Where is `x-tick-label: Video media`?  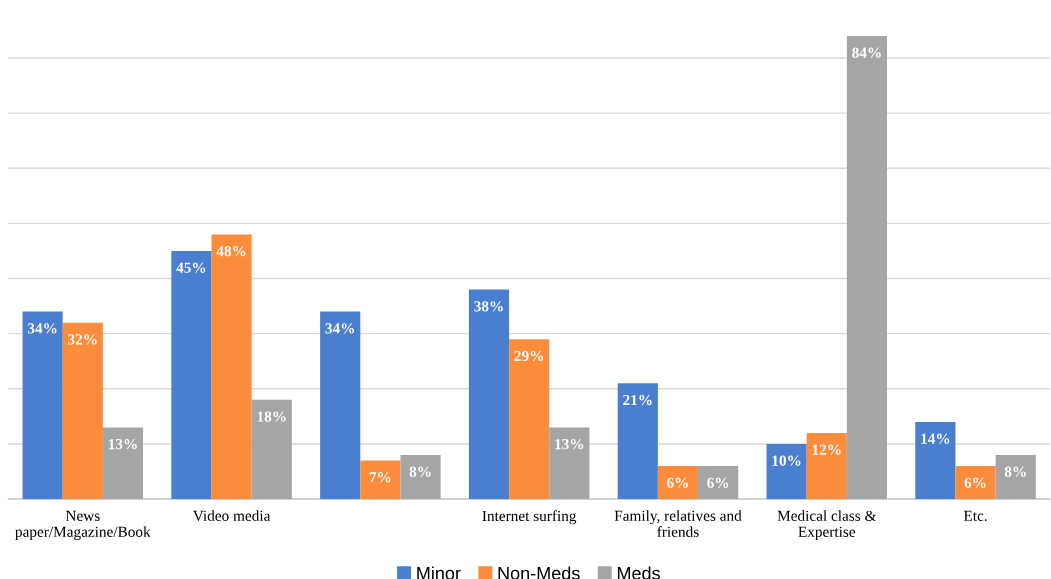 x-tick-label: Video media is located at coordinates (231, 516).